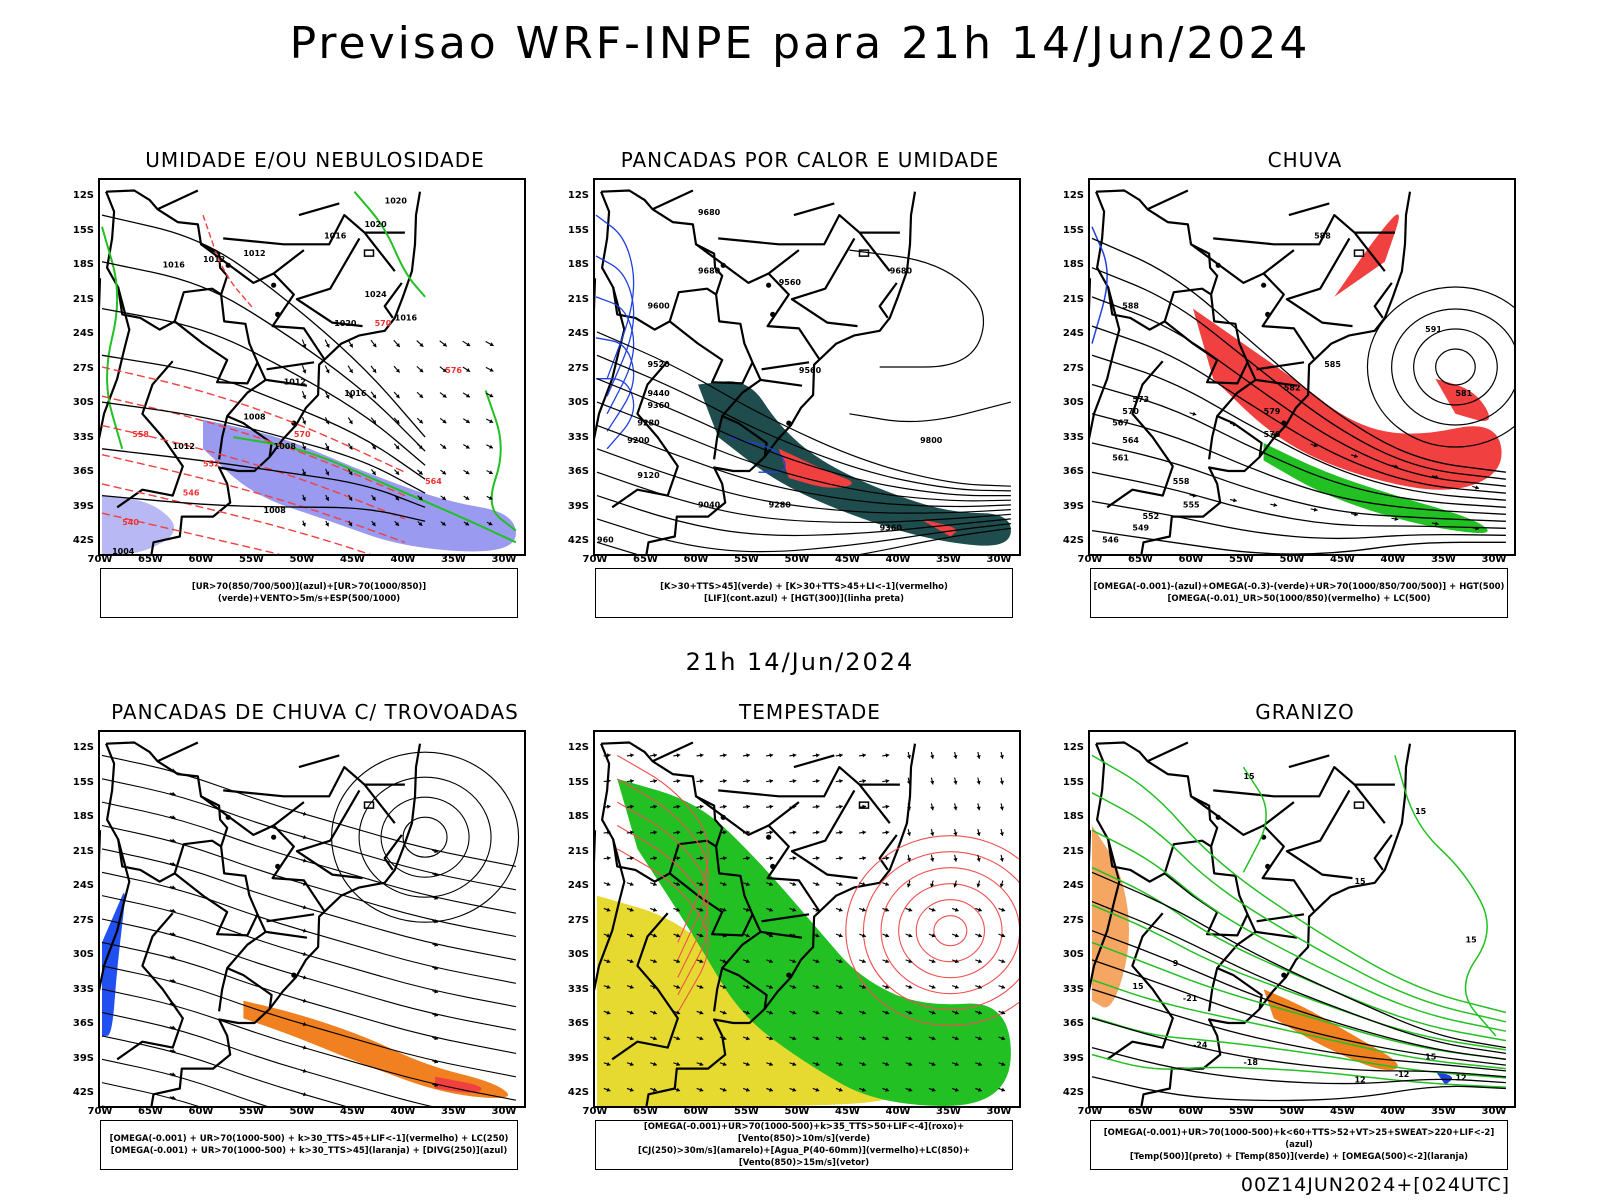  I want to click on lon-tick-label: 65W, so click(150, 1111).